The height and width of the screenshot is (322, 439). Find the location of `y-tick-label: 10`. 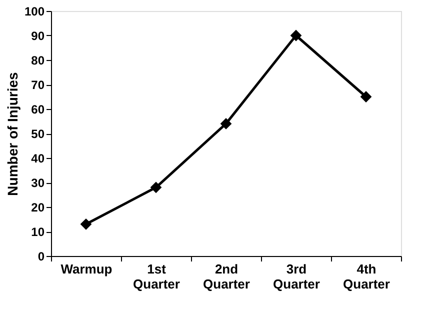

y-tick-label: 10 is located at coordinates (38, 232).